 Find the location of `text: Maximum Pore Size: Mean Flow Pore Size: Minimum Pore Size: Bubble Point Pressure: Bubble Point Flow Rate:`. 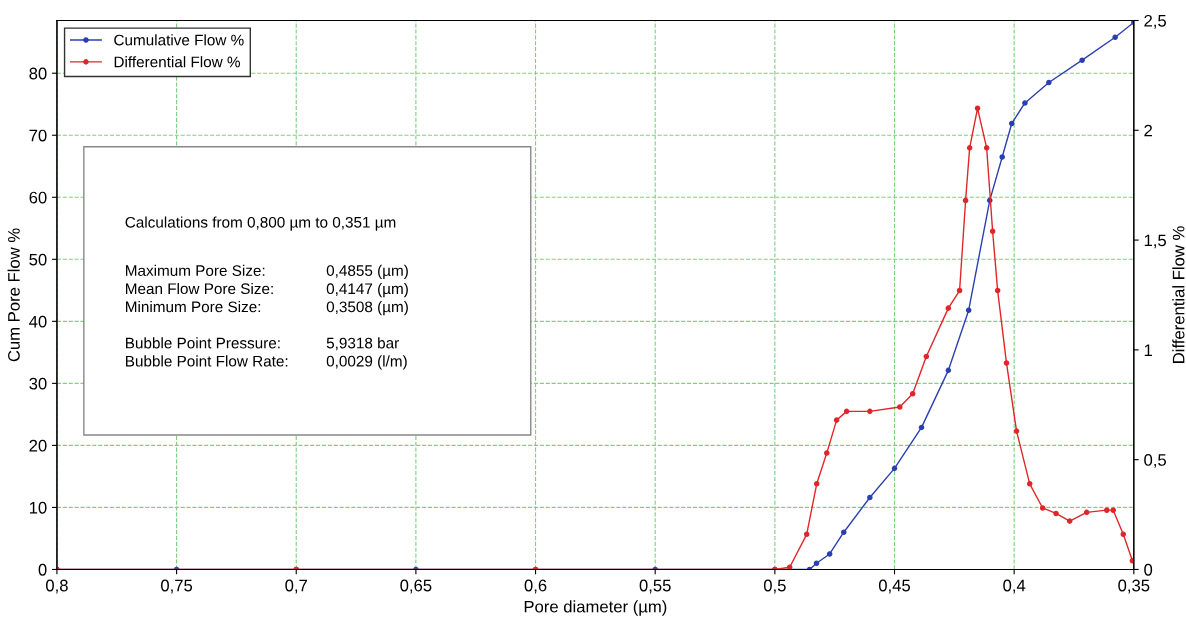

text: Maximum Pore Size: Mean Flow Pore Size: Minimum Pore Size: Bubble Point Pressure: Bubble Point Flow Rate: is located at coordinates (207, 315).